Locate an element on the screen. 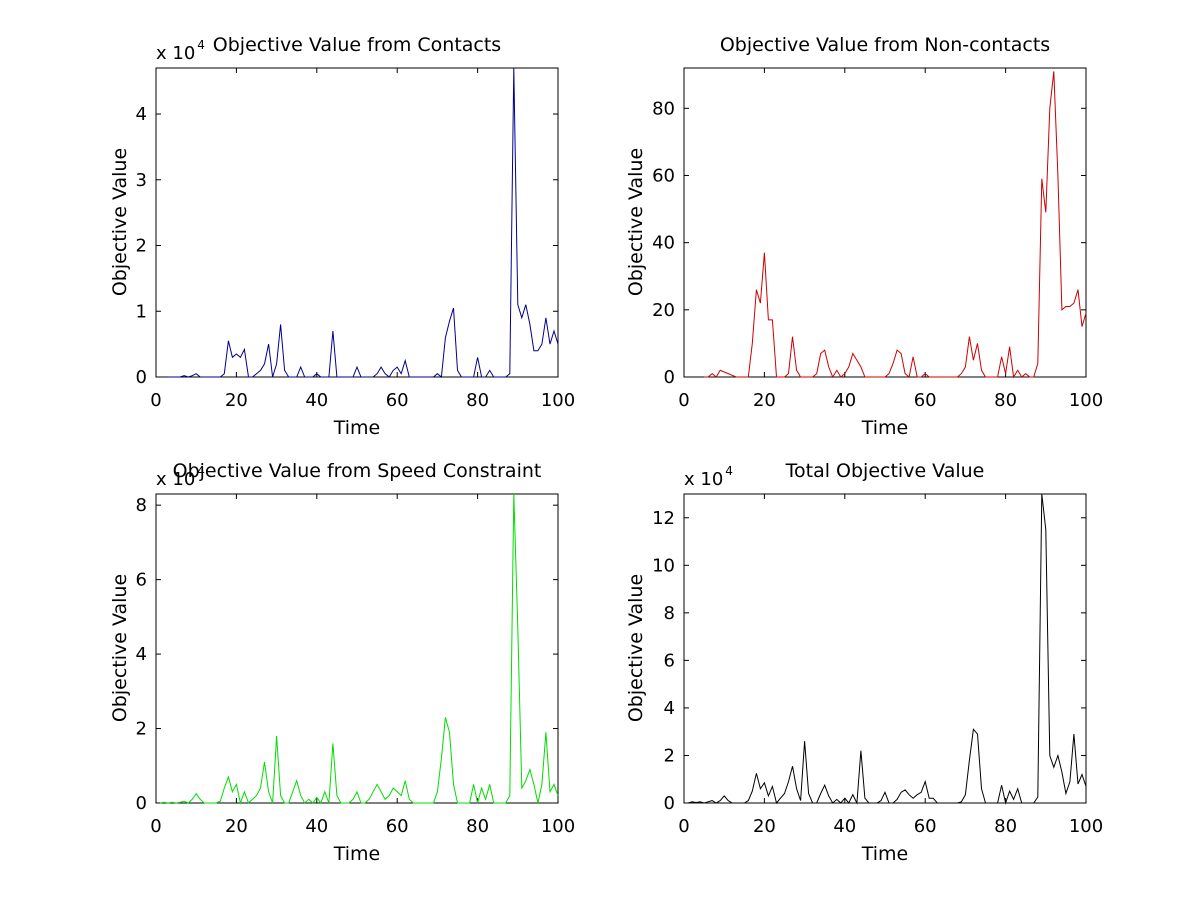 Image resolution: width=1200 pixels, height=900 pixels. y-tick-label: 60 is located at coordinates (663, 175).